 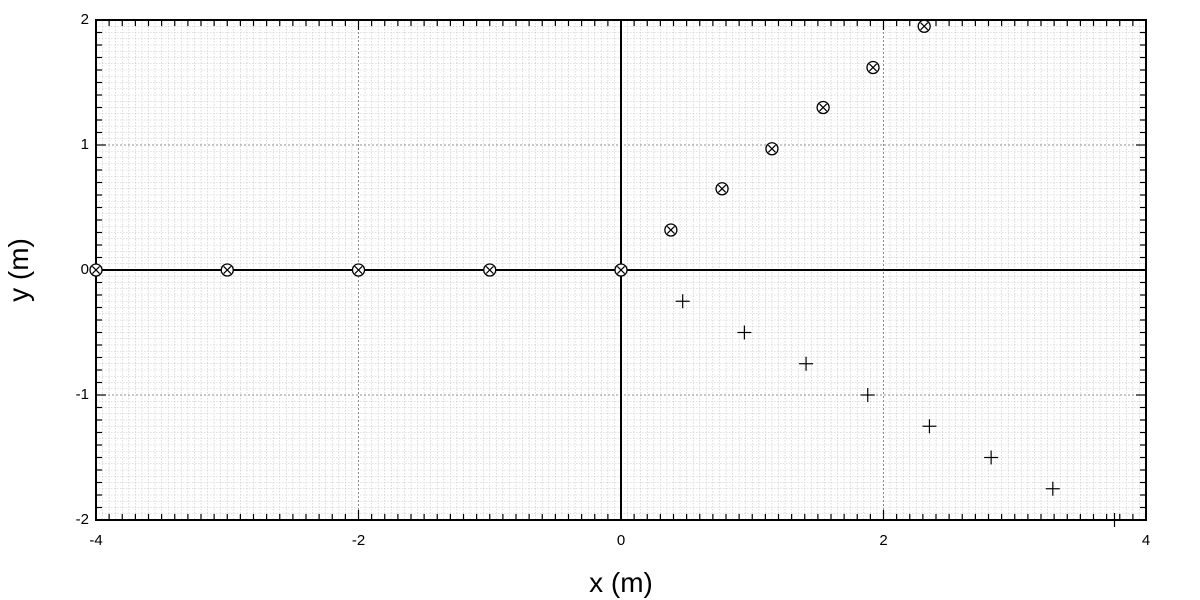 What do you see at coordinates (883, 540) in the screenshot?
I see `x-tick-label: 2` at bounding box center [883, 540].